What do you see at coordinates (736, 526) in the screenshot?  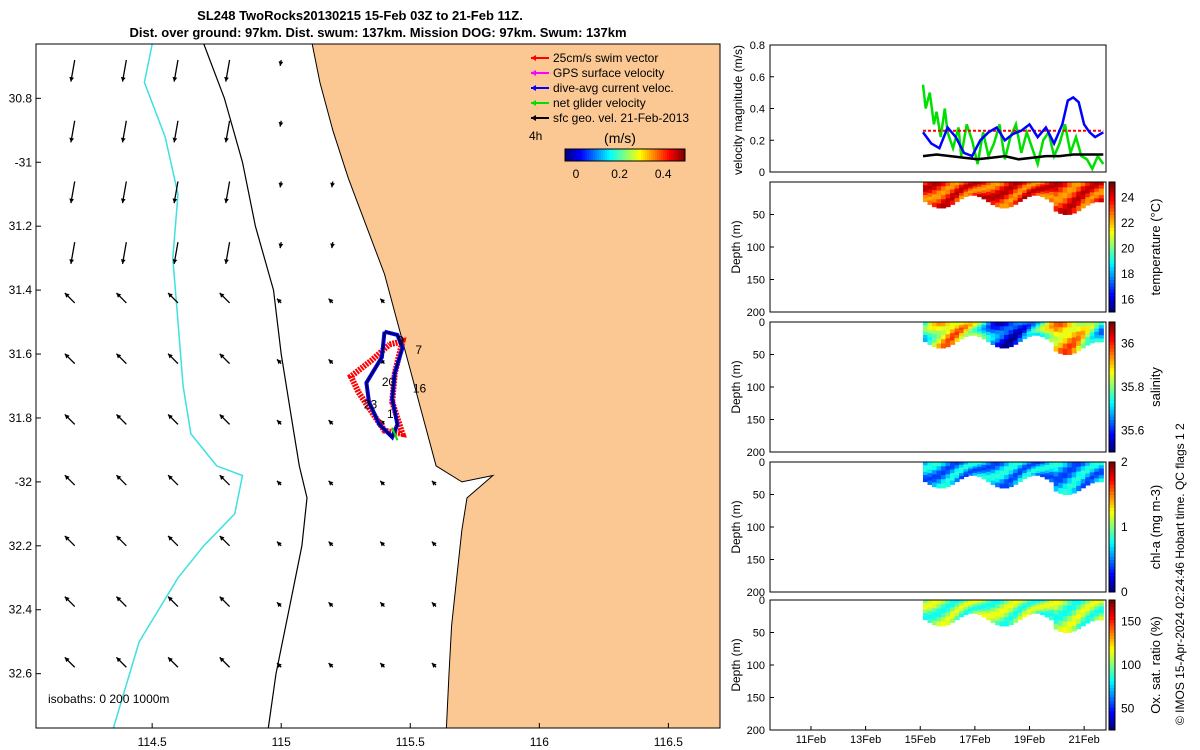 I see `section-ylabel: Depth (m)` at bounding box center [736, 526].